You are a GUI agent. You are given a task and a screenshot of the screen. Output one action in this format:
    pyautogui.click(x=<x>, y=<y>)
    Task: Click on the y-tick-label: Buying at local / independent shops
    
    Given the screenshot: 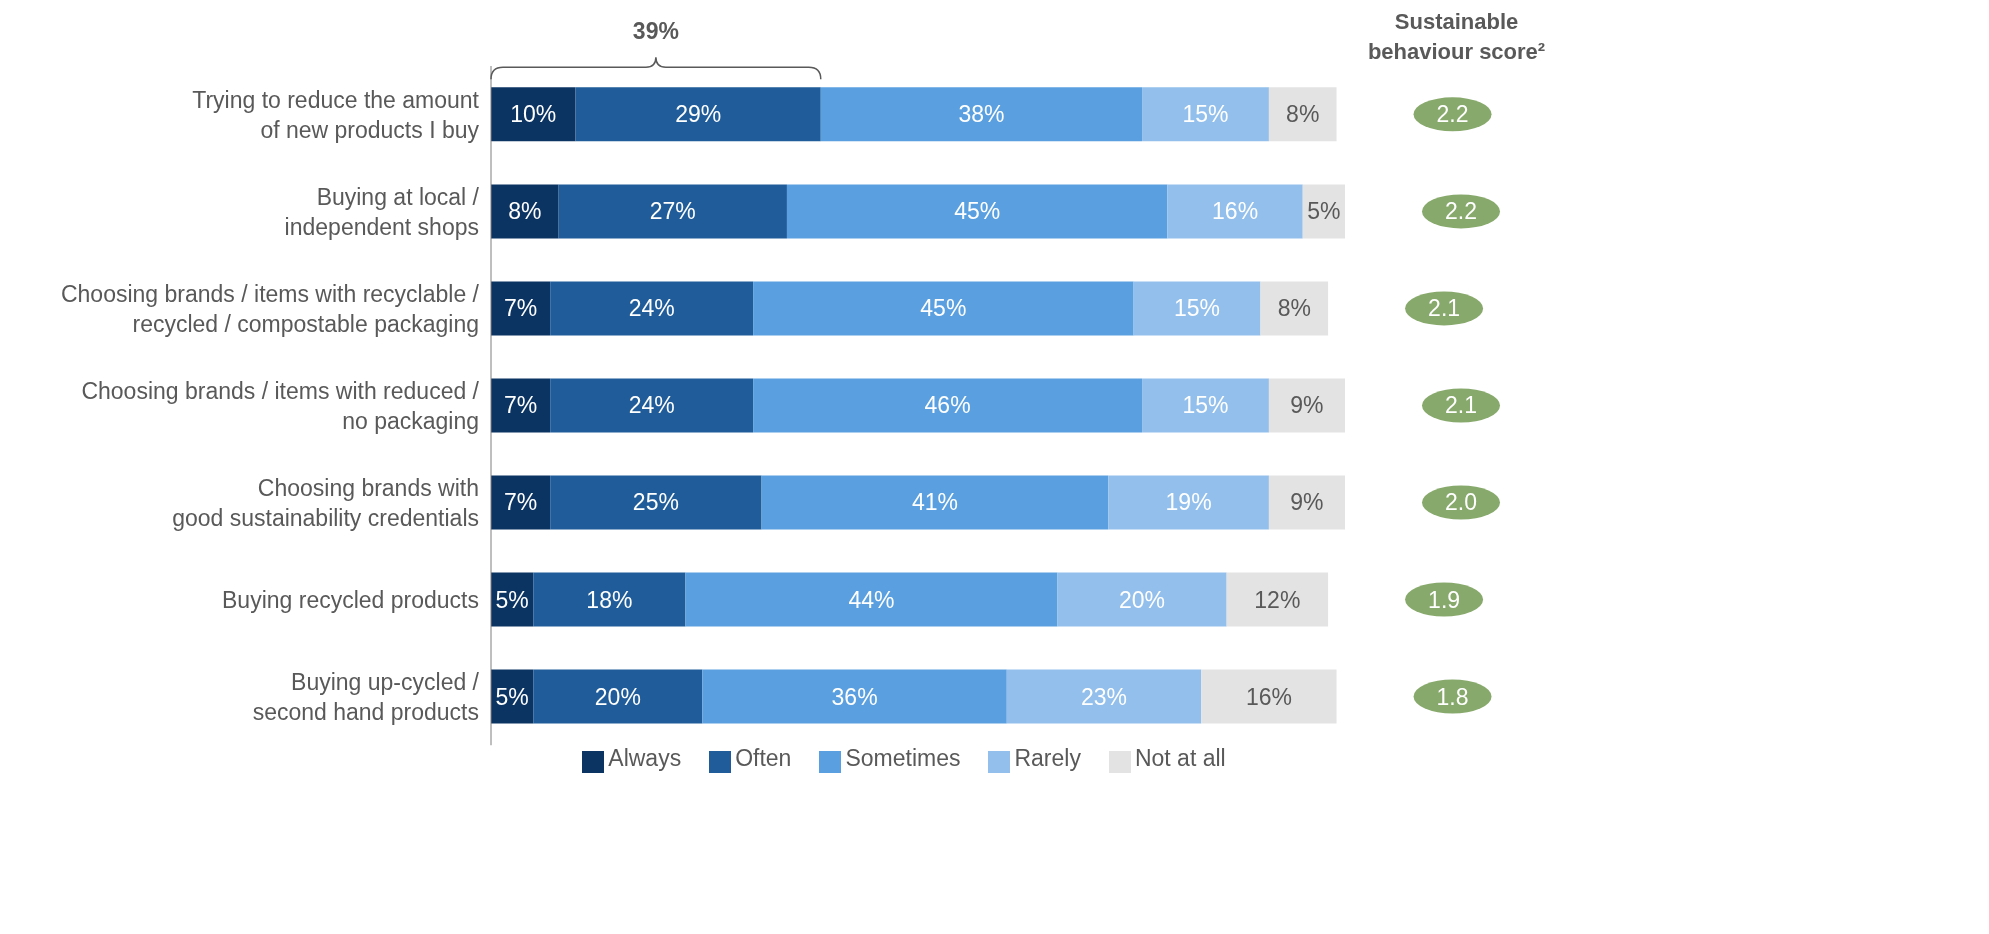 What is the action you would take?
    pyautogui.click(x=382, y=211)
    